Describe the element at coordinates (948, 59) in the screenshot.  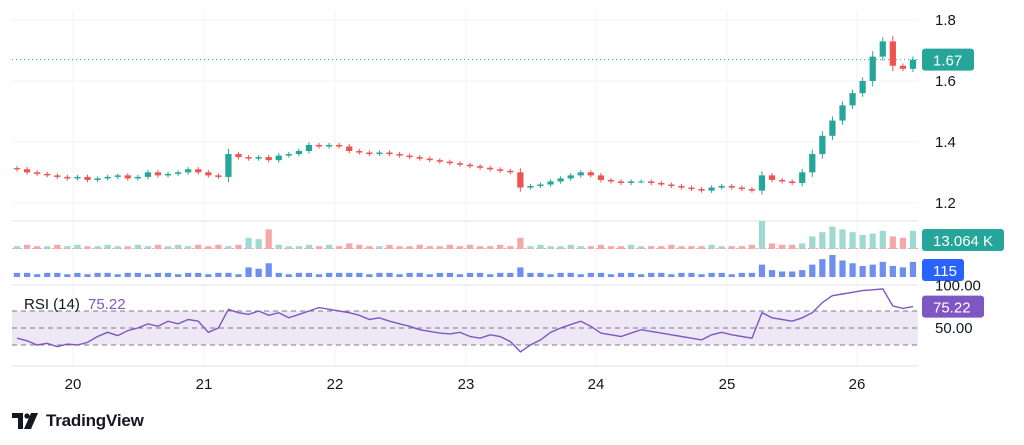
I see `price-last-value-badge: 1.67` at that location.